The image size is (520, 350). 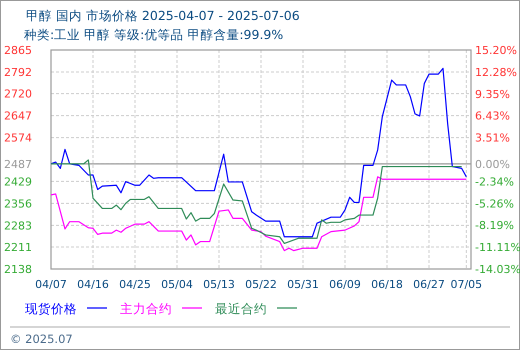 I want to click on x-tick-label: 05/13, so click(x=219, y=284).